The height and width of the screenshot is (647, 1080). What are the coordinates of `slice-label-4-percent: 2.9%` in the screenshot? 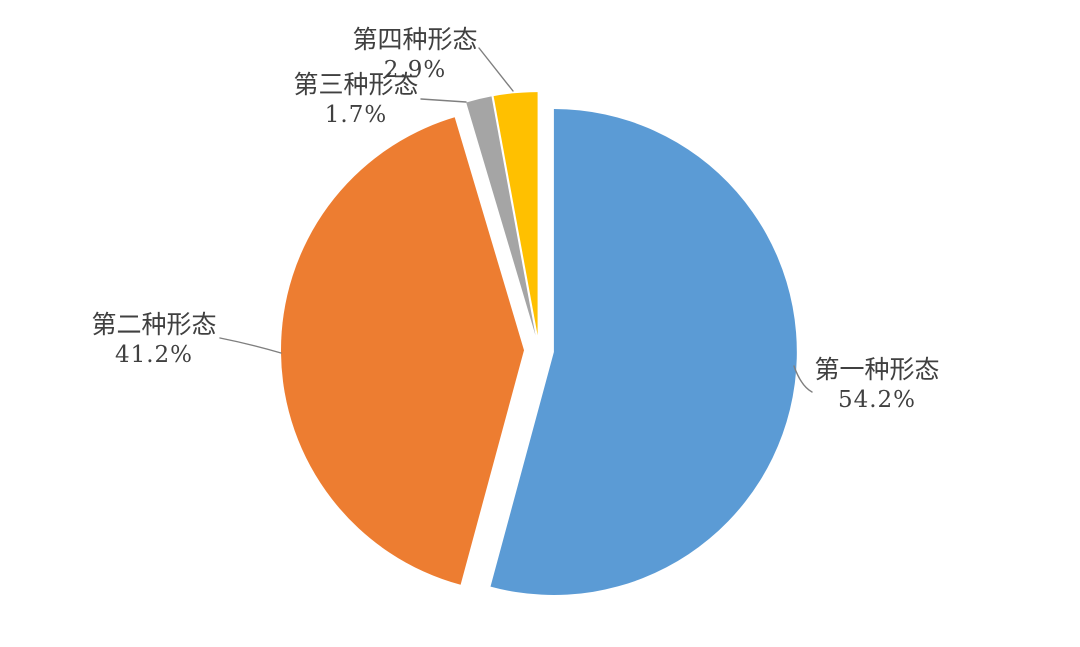 It's located at (415, 70).